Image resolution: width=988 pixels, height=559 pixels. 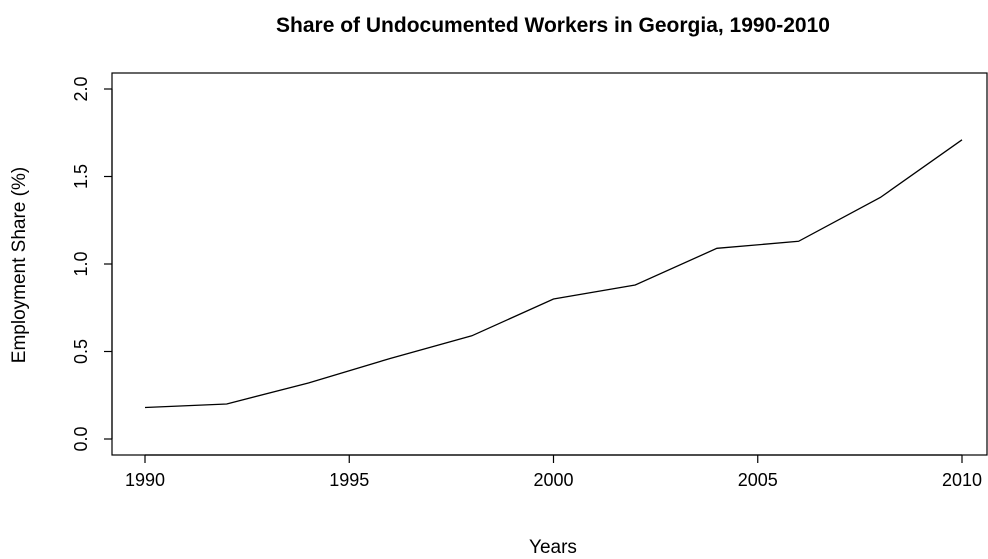 I want to click on y-axis-label: Employment Share (%), so click(x=19, y=265).